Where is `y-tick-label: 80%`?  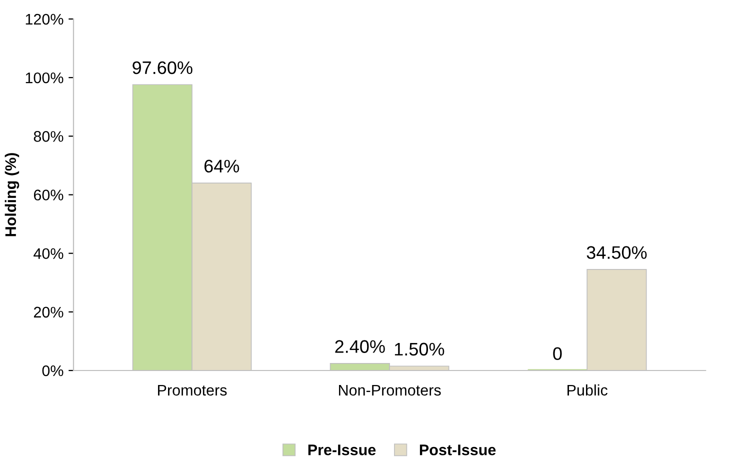
y-tick-label: 80% is located at coordinates (49, 136).